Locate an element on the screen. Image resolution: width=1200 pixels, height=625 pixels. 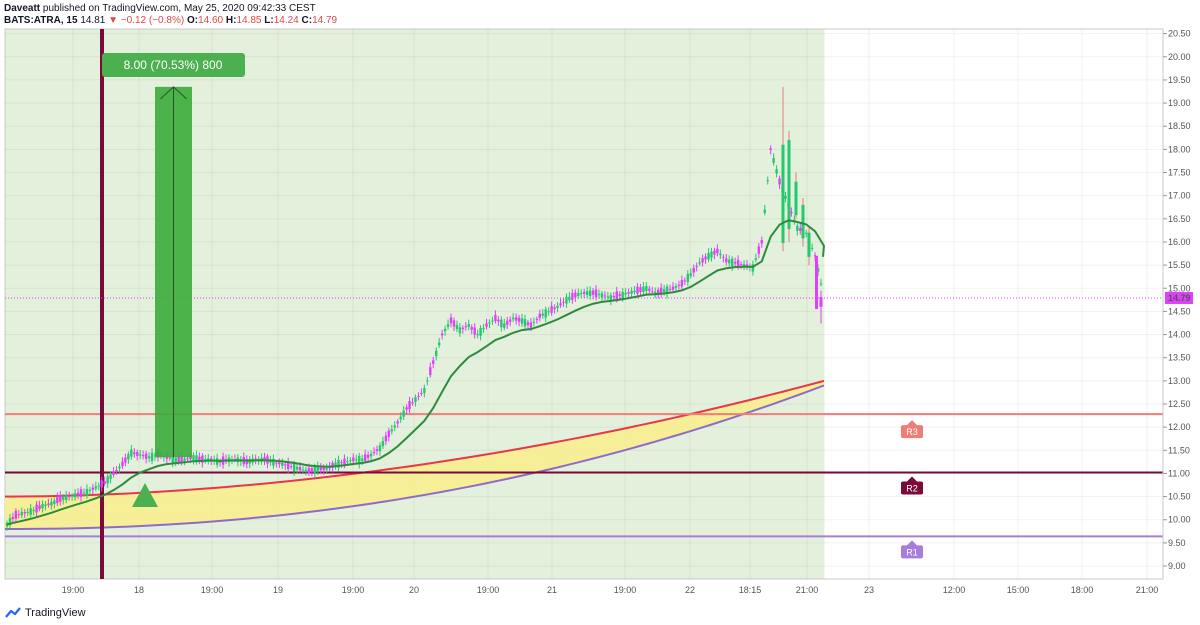
level-badge-label: R3 is located at coordinates (912, 432).